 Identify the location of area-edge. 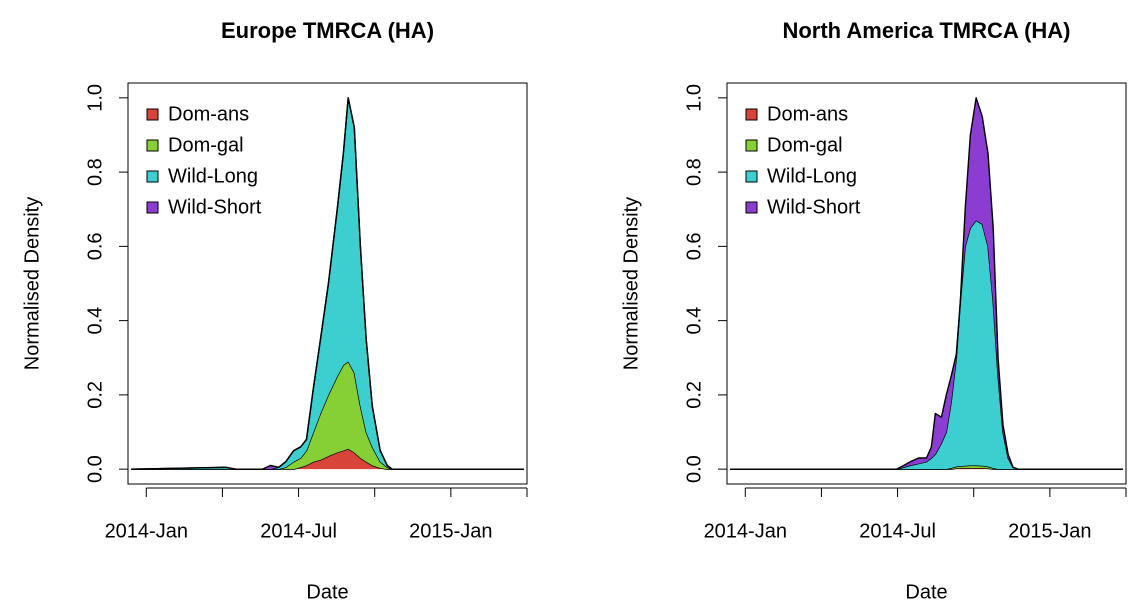
(926, 344).